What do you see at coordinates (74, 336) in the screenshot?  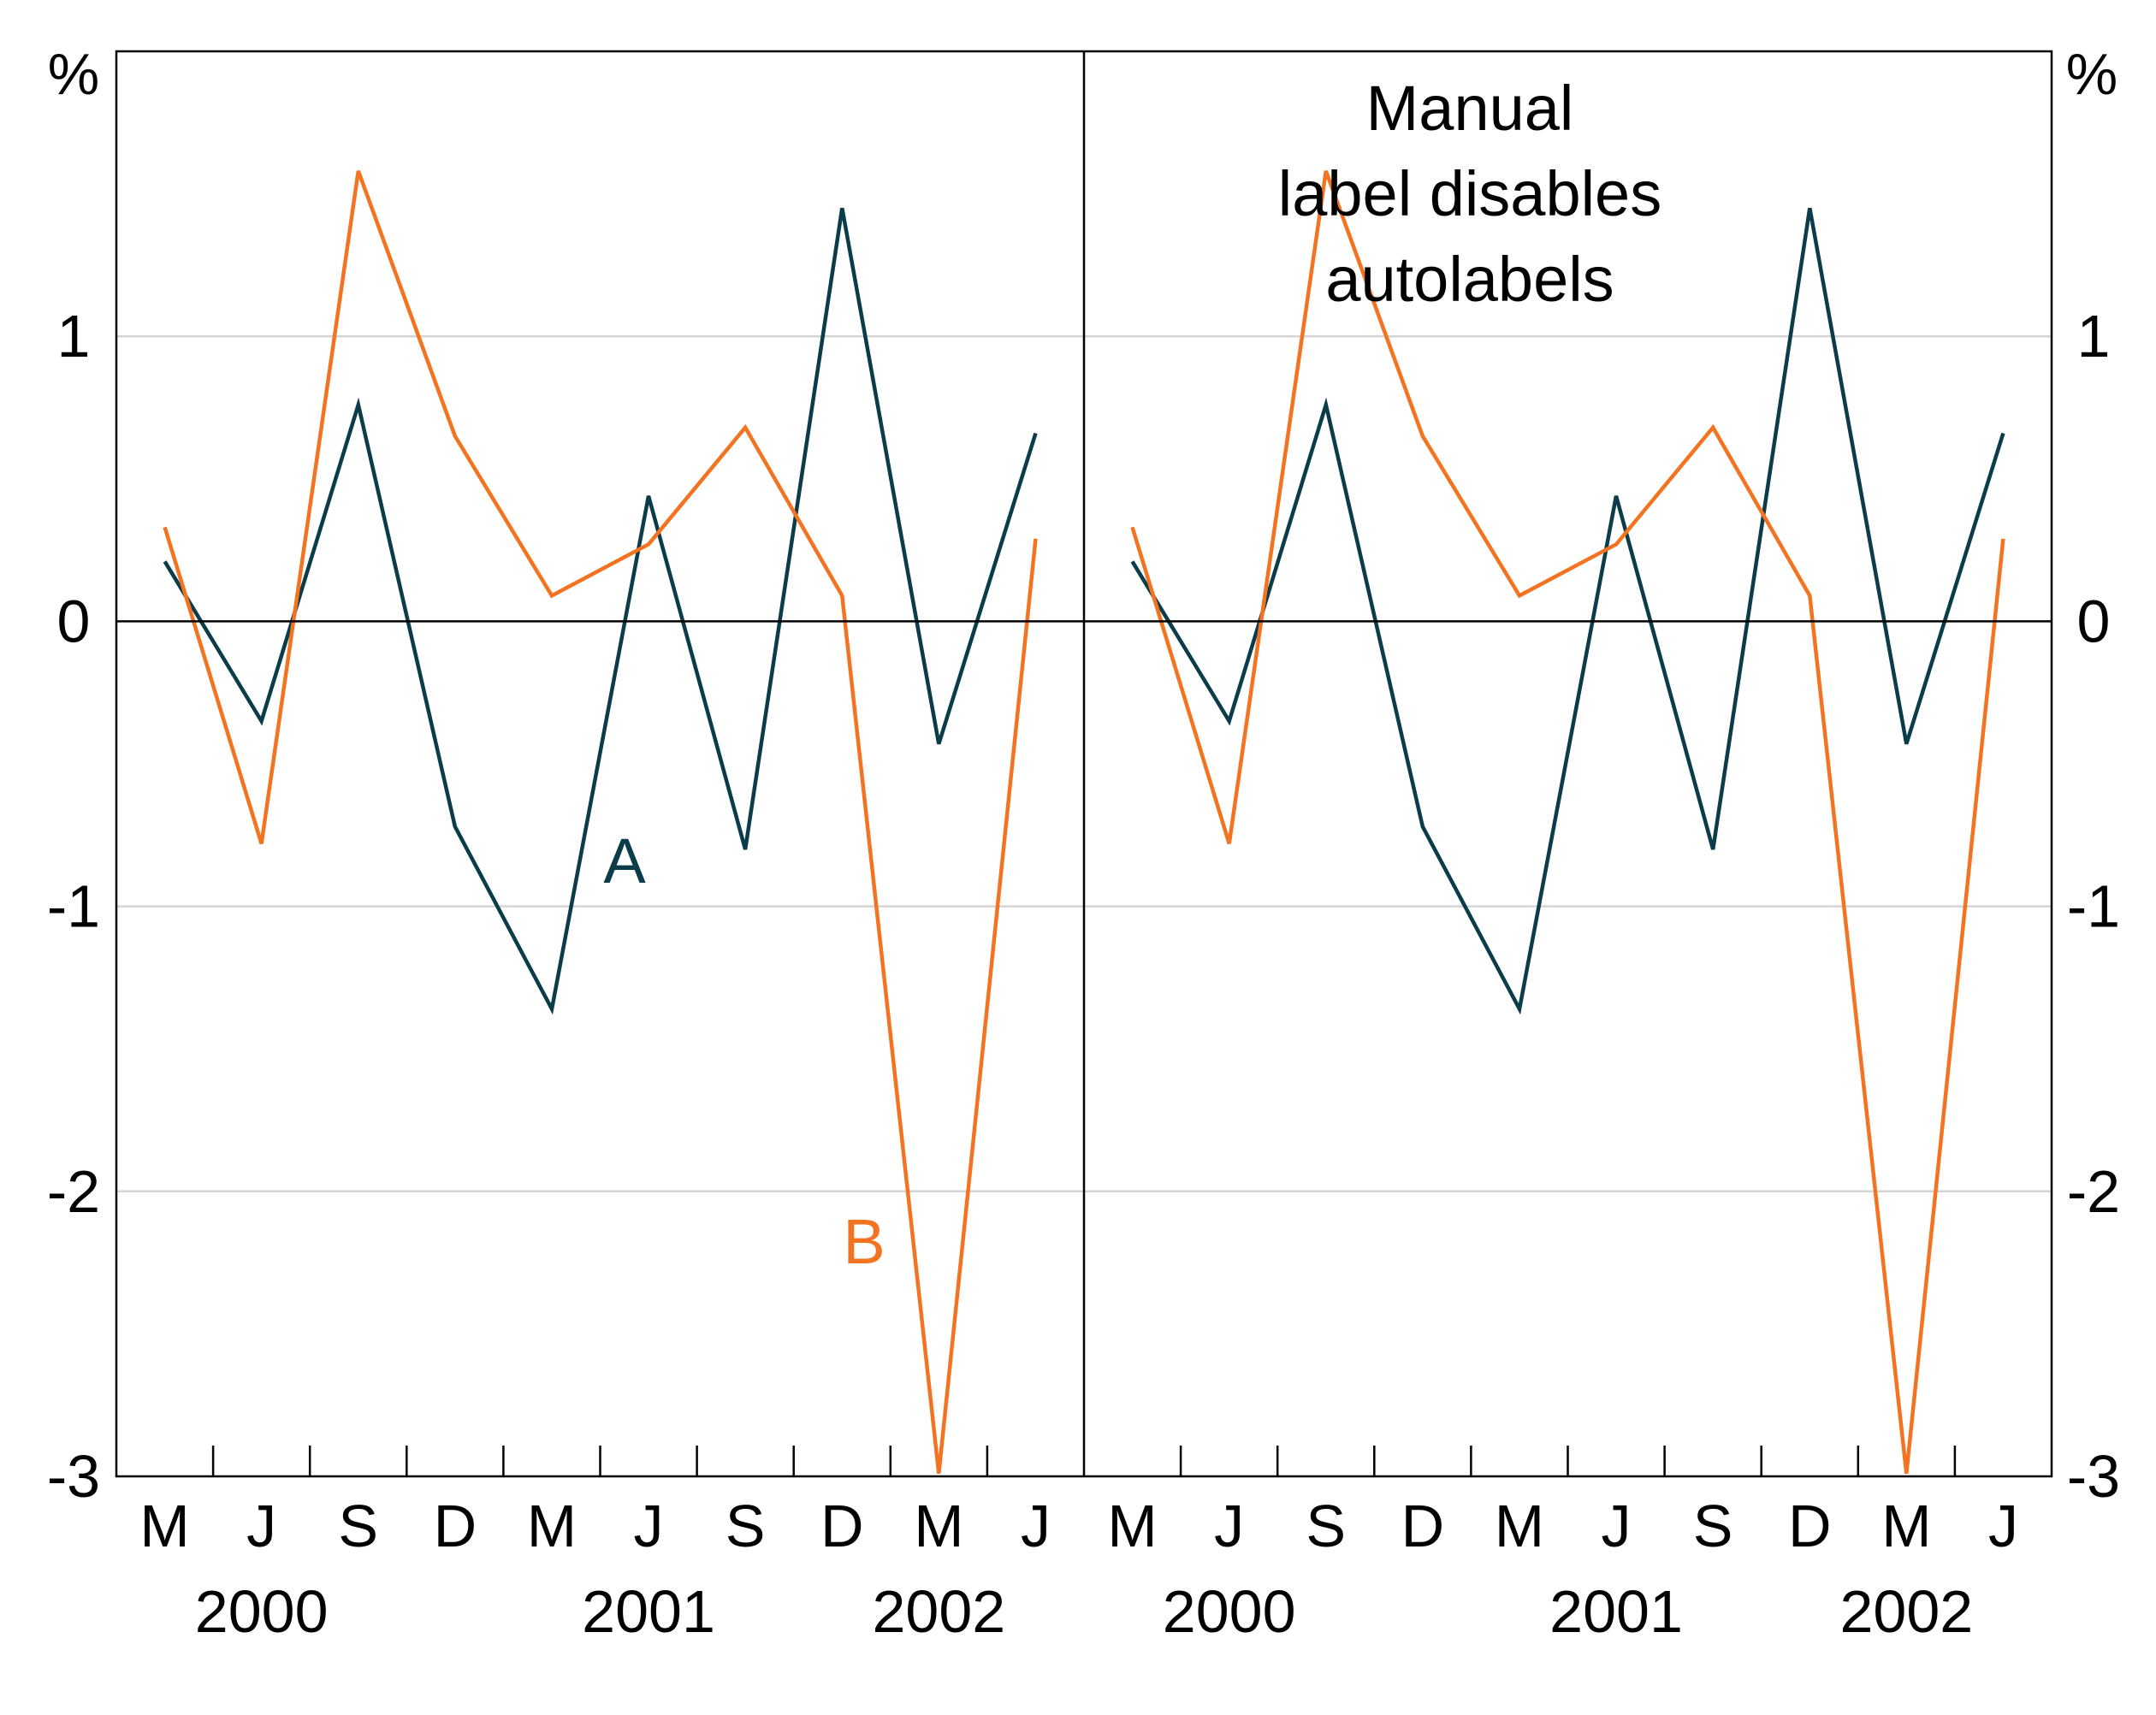 I see `y-tick-label-left: 1` at bounding box center [74, 336].